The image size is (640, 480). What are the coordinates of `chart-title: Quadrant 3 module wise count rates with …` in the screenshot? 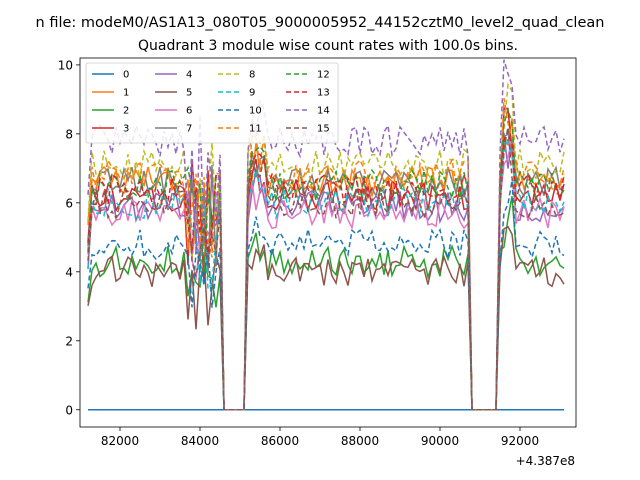 It's located at (328, 46).